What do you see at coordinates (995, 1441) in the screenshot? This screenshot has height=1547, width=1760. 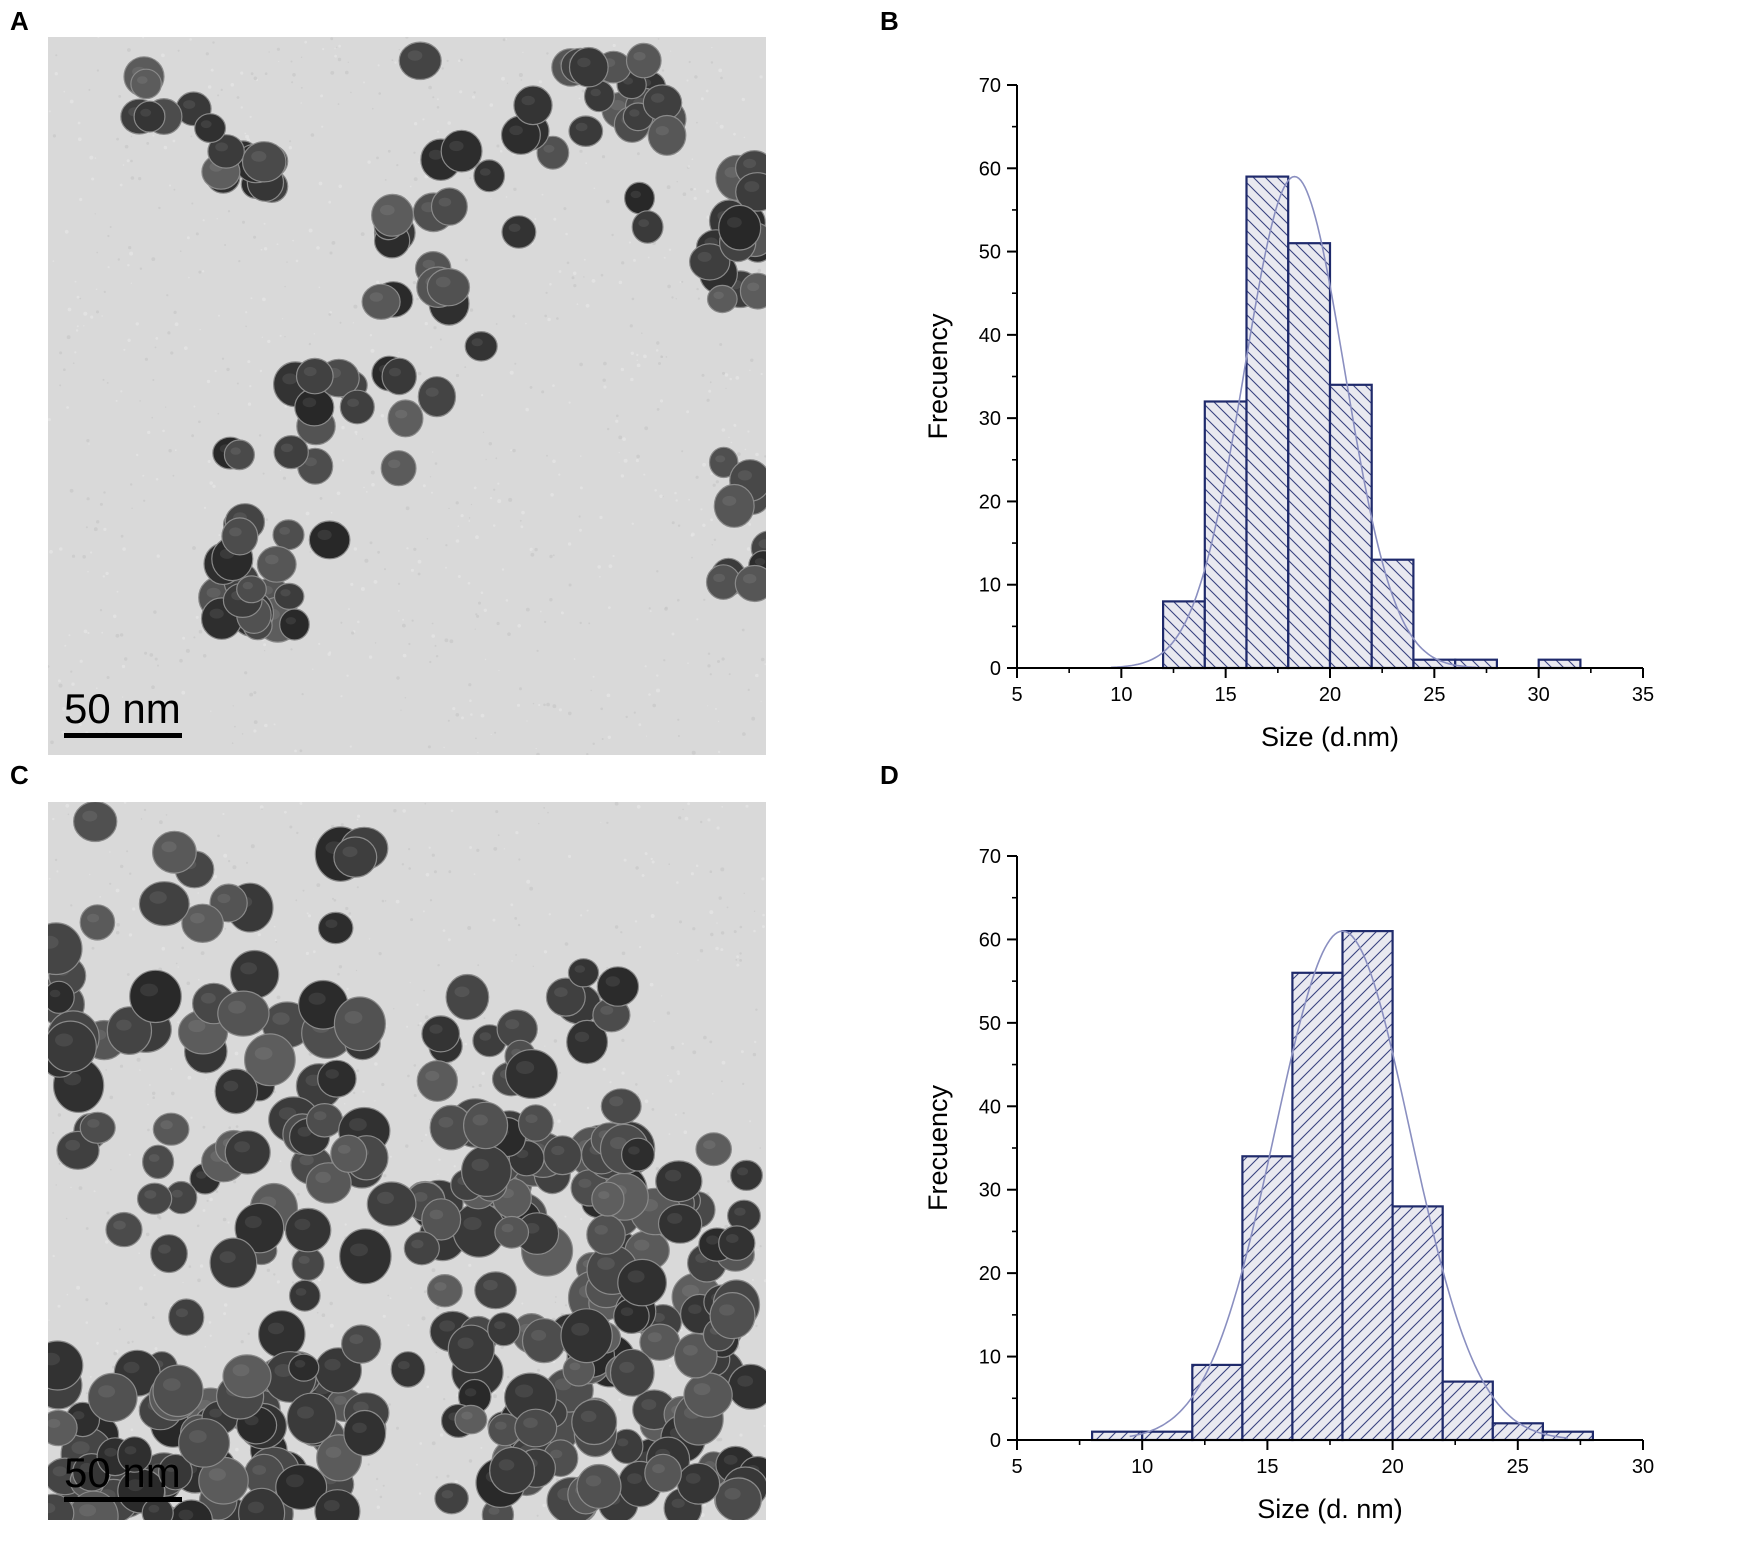 I see `y-tick-label-d-0: 0` at bounding box center [995, 1441].